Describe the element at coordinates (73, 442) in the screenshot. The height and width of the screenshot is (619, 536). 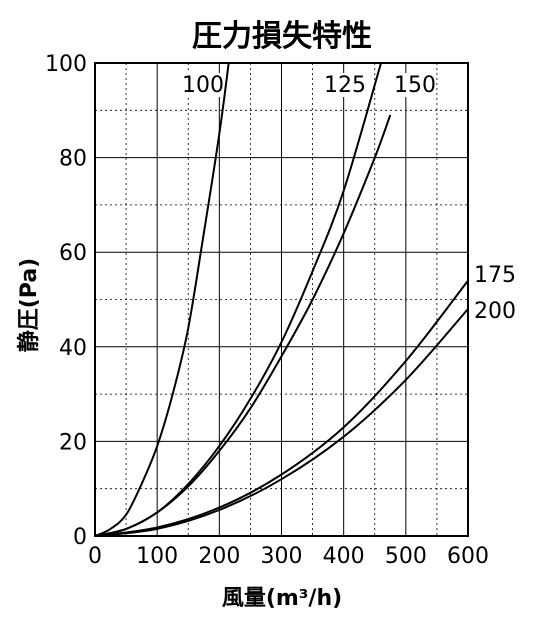
I see `y-tick-label: 20` at that location.